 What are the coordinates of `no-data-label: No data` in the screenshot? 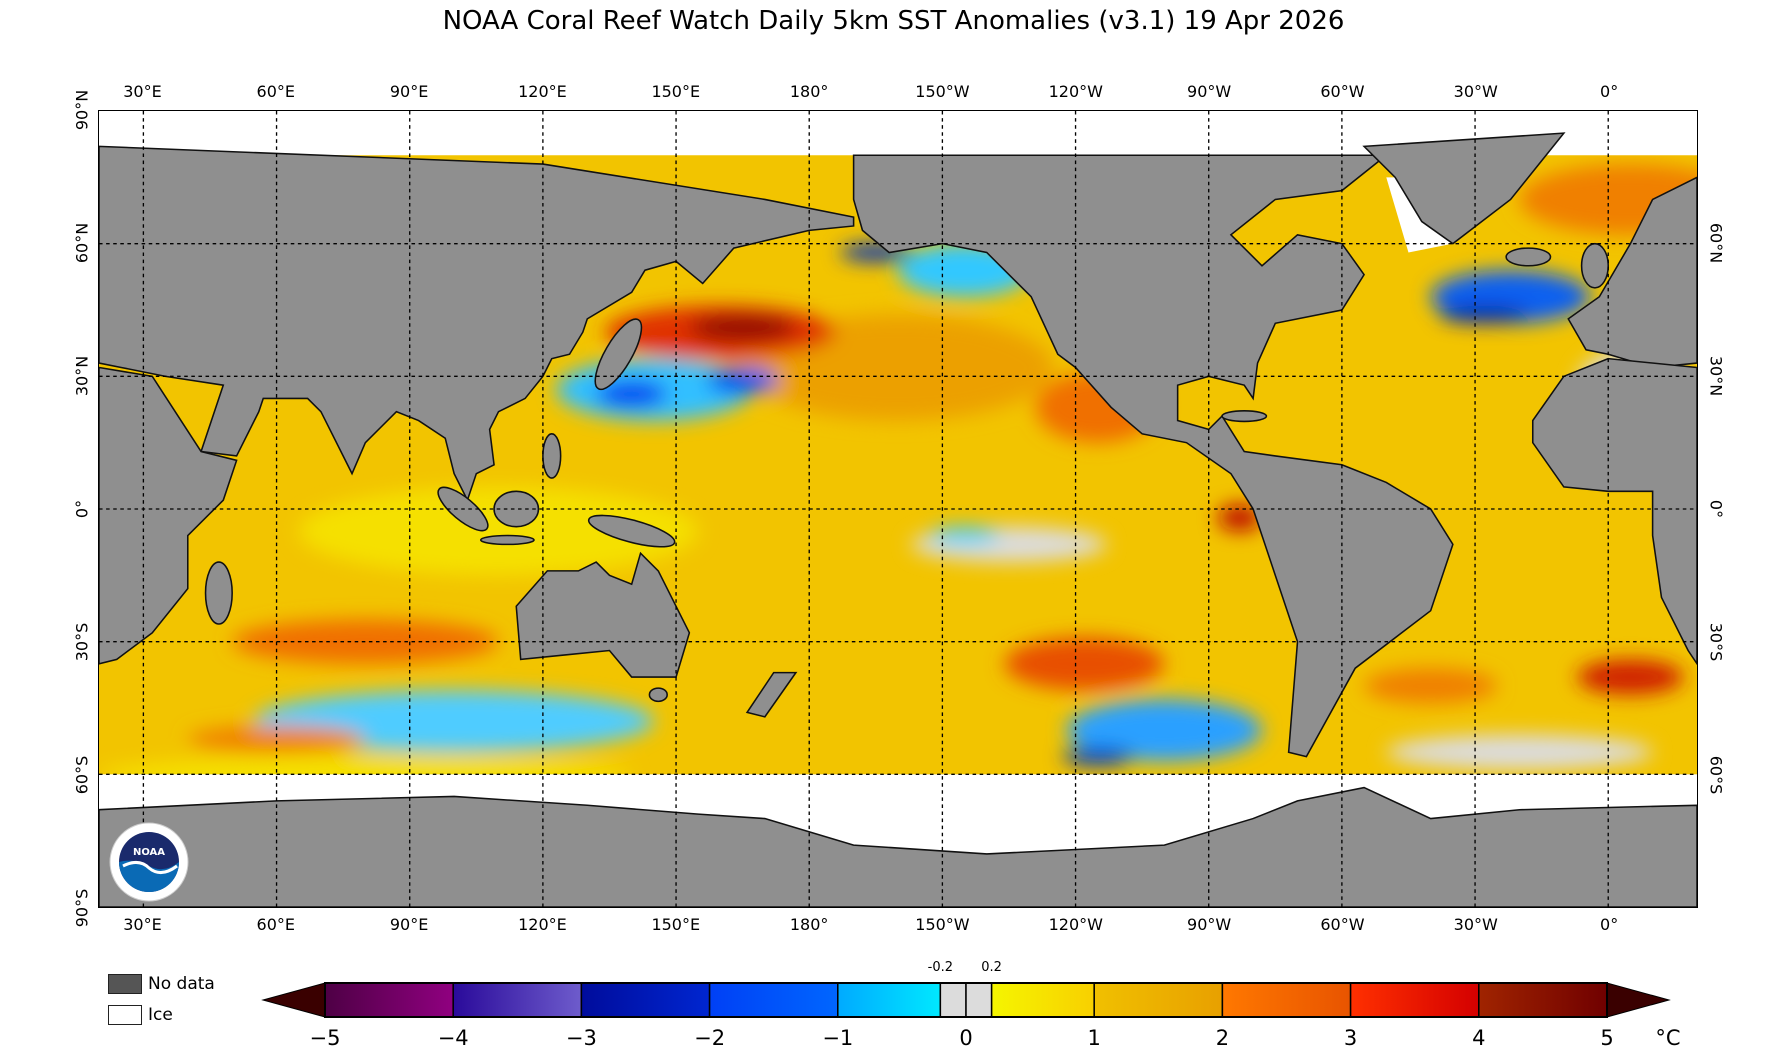 It's located at (181, 984).